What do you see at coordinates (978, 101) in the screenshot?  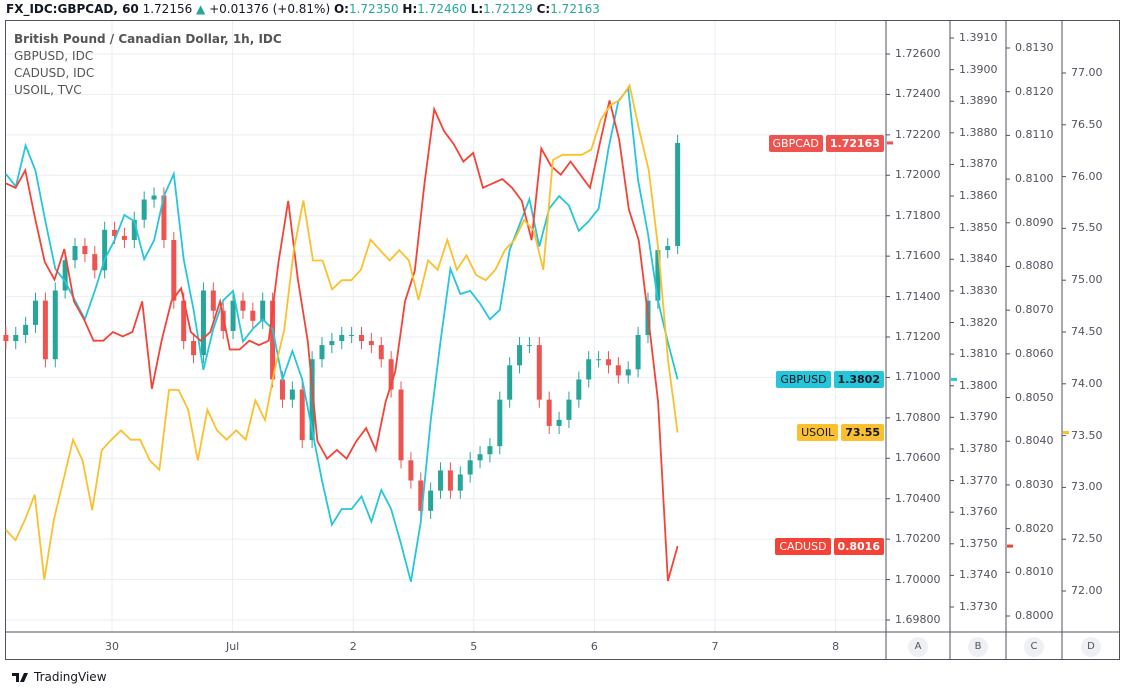 I see `y-tick-label-B: 1.3890` at bounding box center [978, 101].